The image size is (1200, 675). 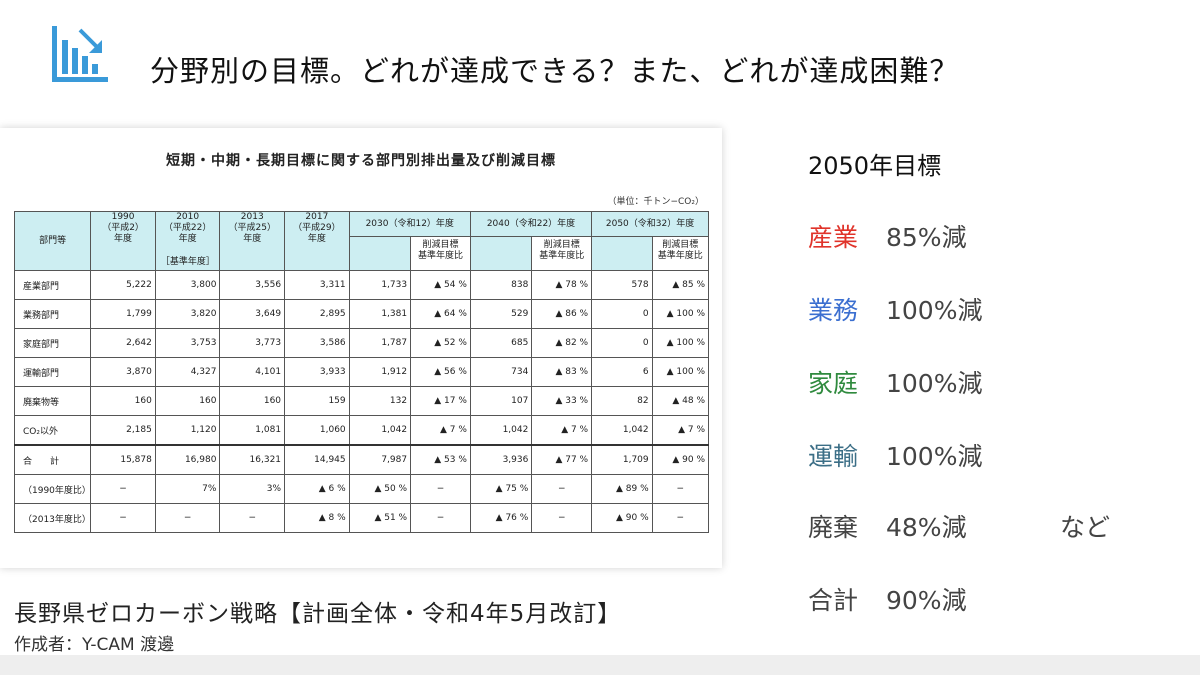 What do you see at coordinates (562, 372) in the screenshot?
I see `table-cell: ▲ 83 %` at bounding box center [562, 372].